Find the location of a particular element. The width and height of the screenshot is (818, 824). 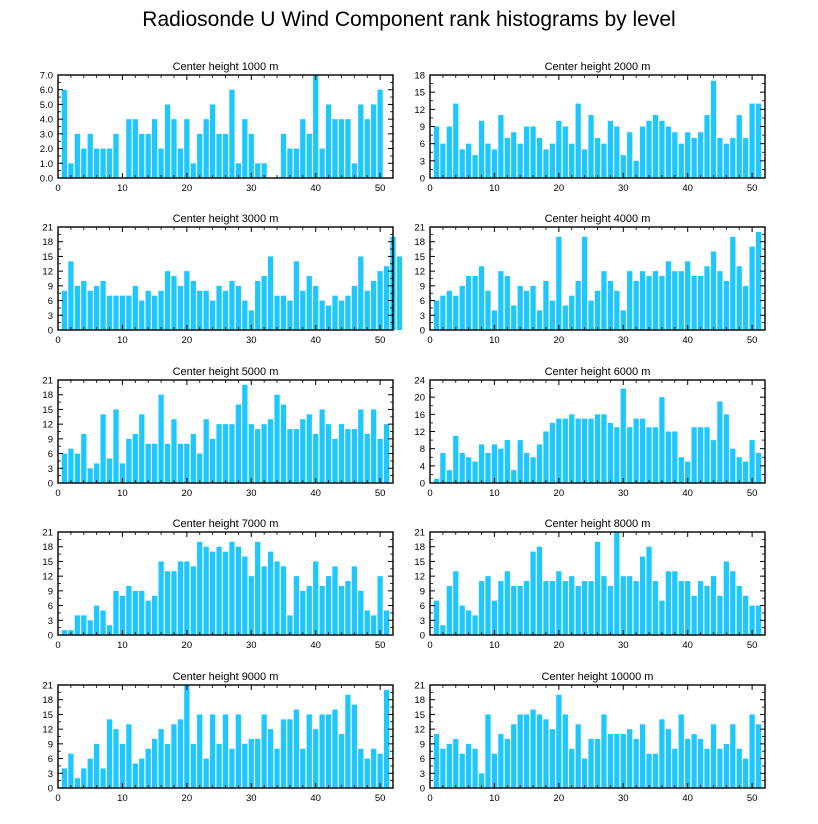

y-tick-label: 15 is located at coordinates (47, 257).